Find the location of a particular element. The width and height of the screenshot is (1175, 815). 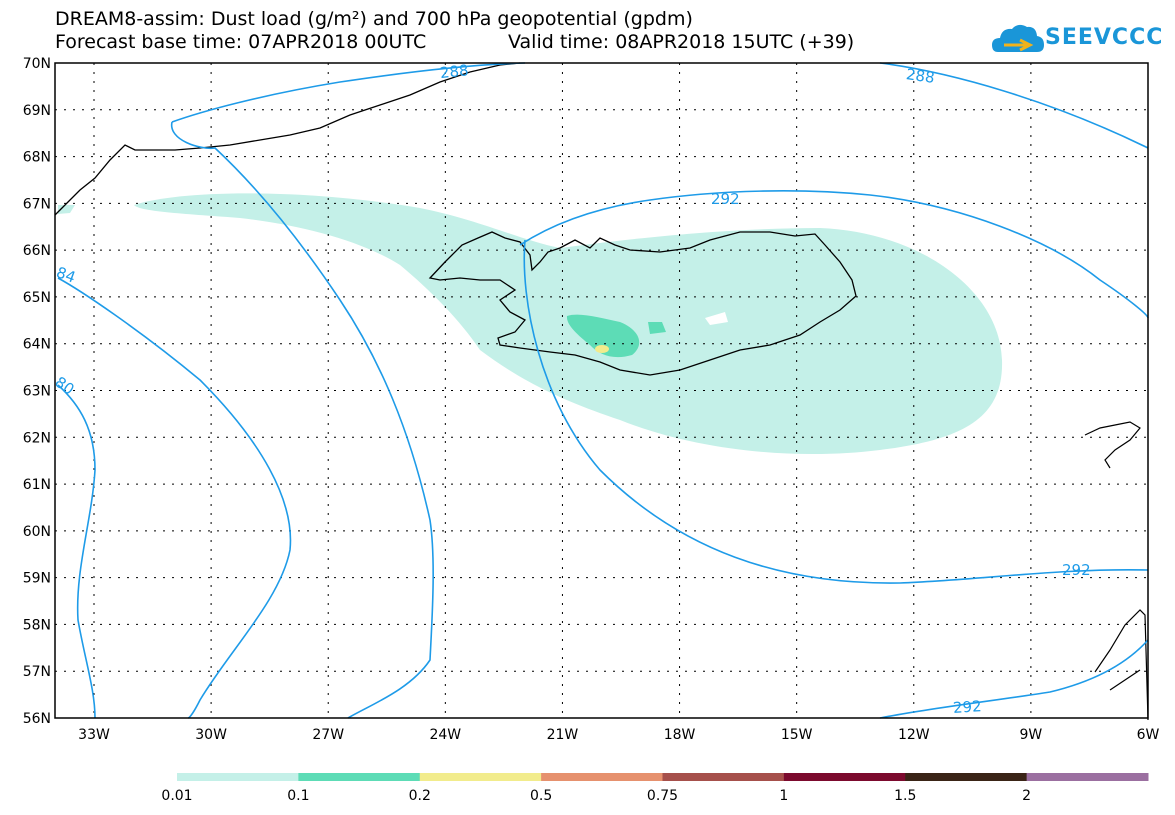

longitude-label: 9W is located at coordinates (1031, 735).